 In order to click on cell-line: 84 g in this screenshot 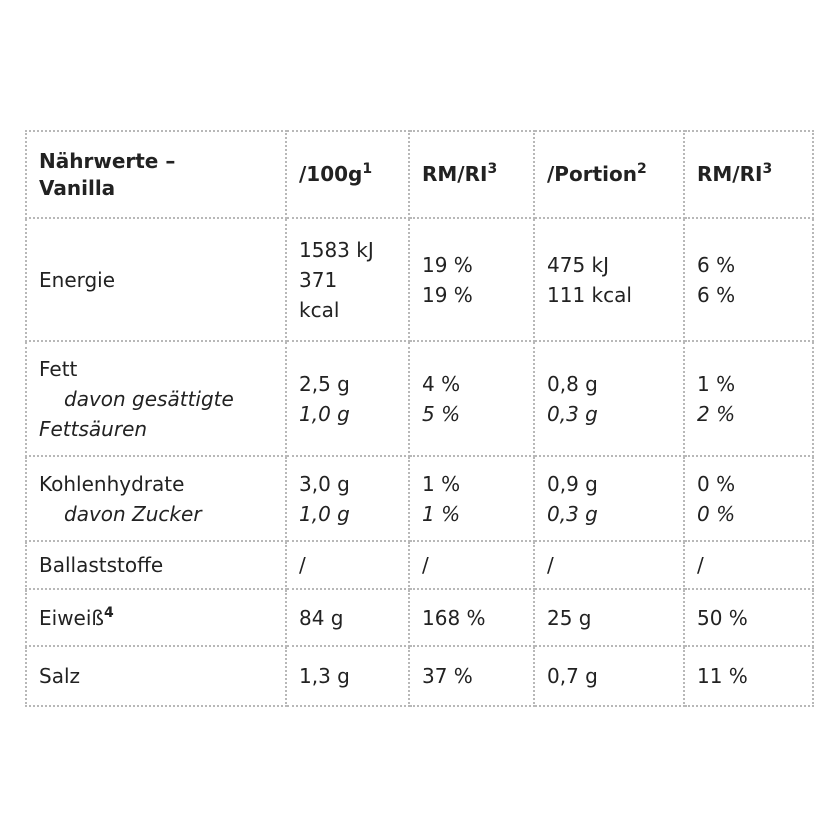, I will do `click(353, 618)`.